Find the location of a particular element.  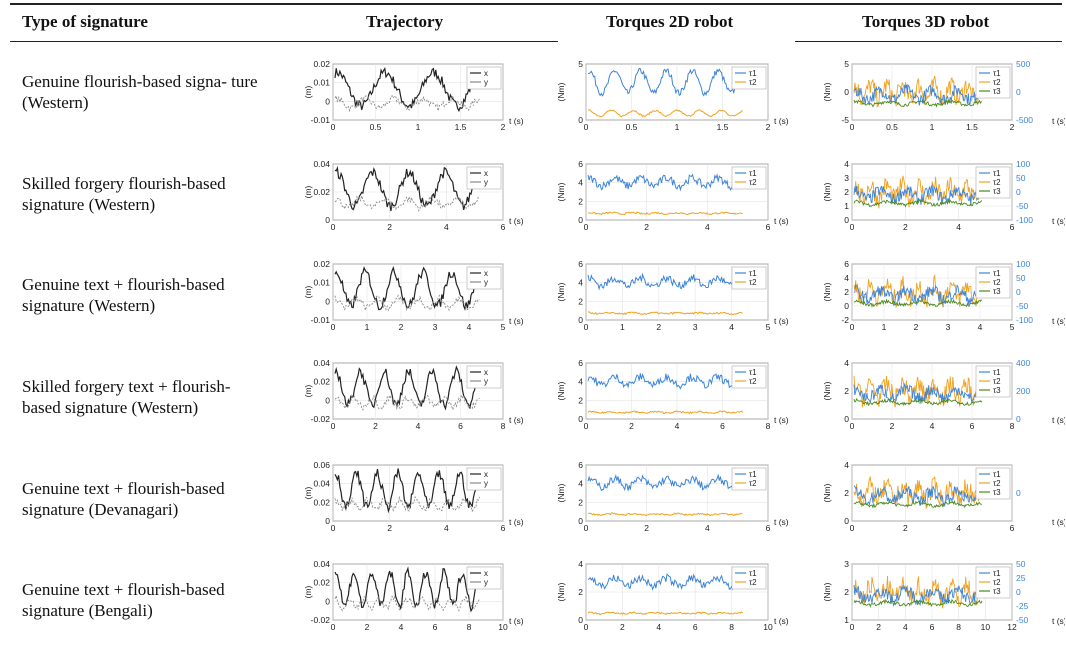

y2-tick-label: 500 is located at coordinates (1023, 64).